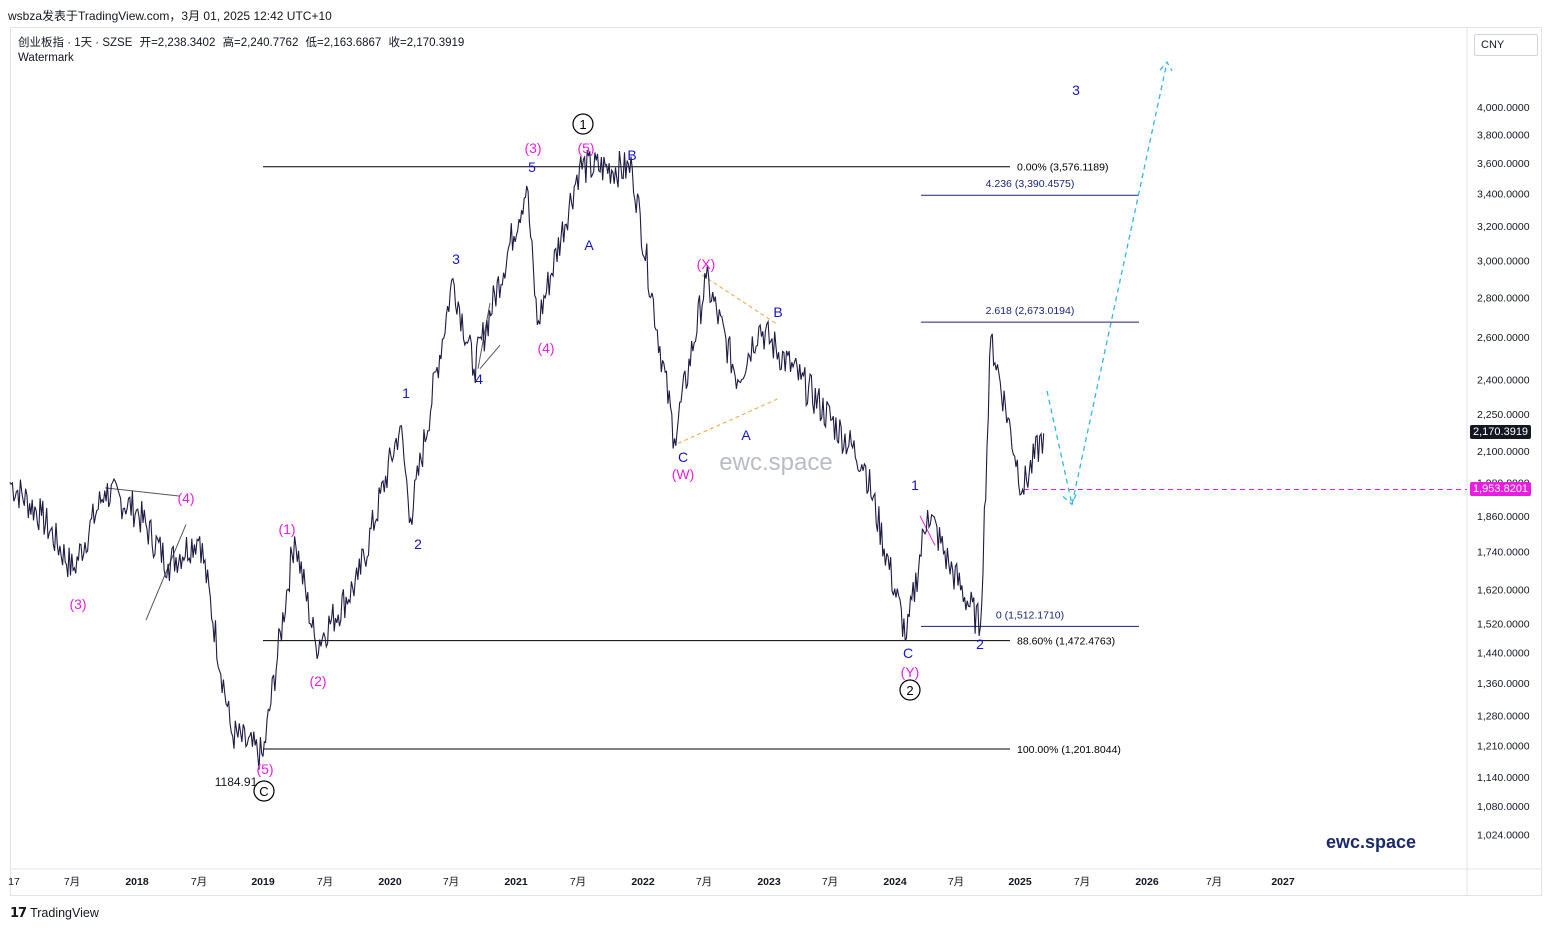 The width and height of the screenshot is (1552, 931). What do you see at coordinates (706, 264) in the screenshot?
I see `wave-label-m_X: (X)` at bounding box center [706, 264].